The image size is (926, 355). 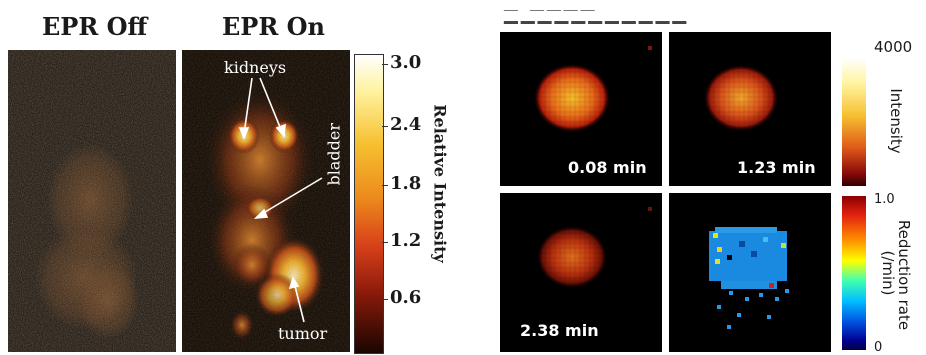 I want to click on tick-3-0: 3.0, so click(x=406, y=62).